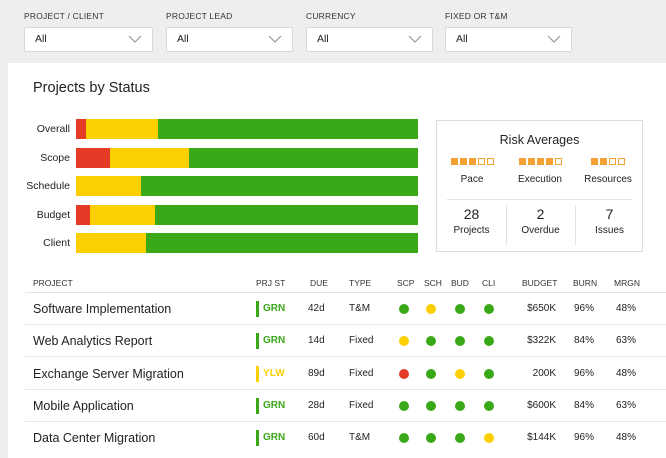  What do you see at coordinates (540, 214) in the screenshot?
I see `stat-value: 2` at bounding box center [540, 214].